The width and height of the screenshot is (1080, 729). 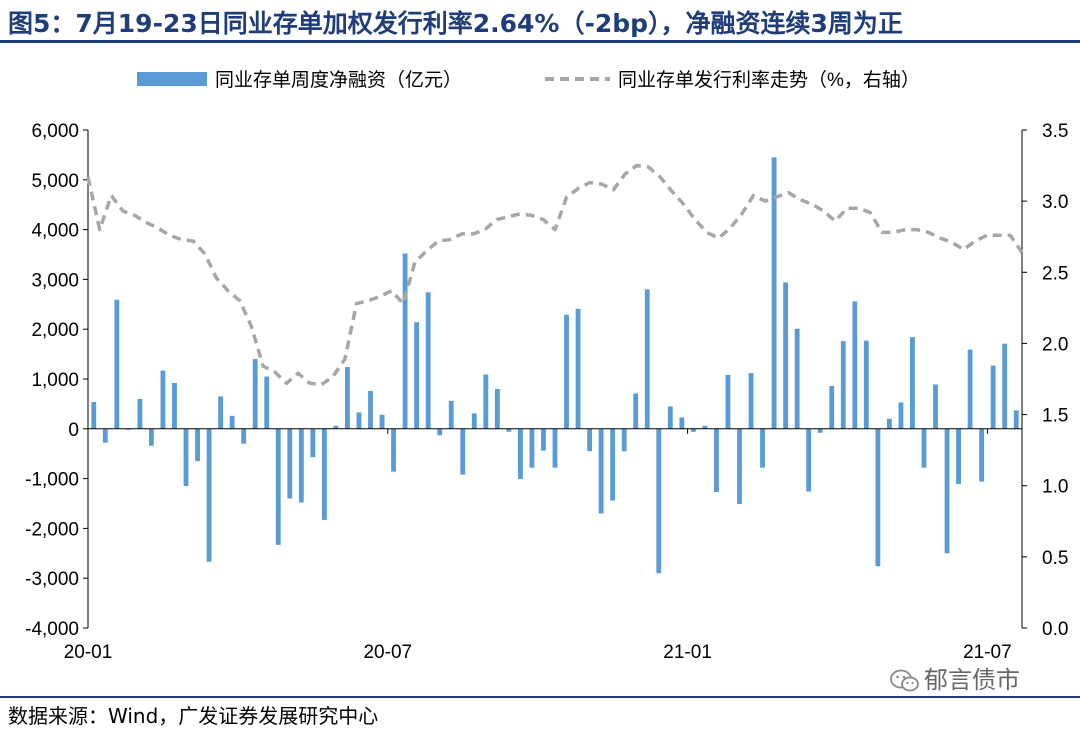 I want to click on left-tick-label: 5,000, so click(x=55, y=181).